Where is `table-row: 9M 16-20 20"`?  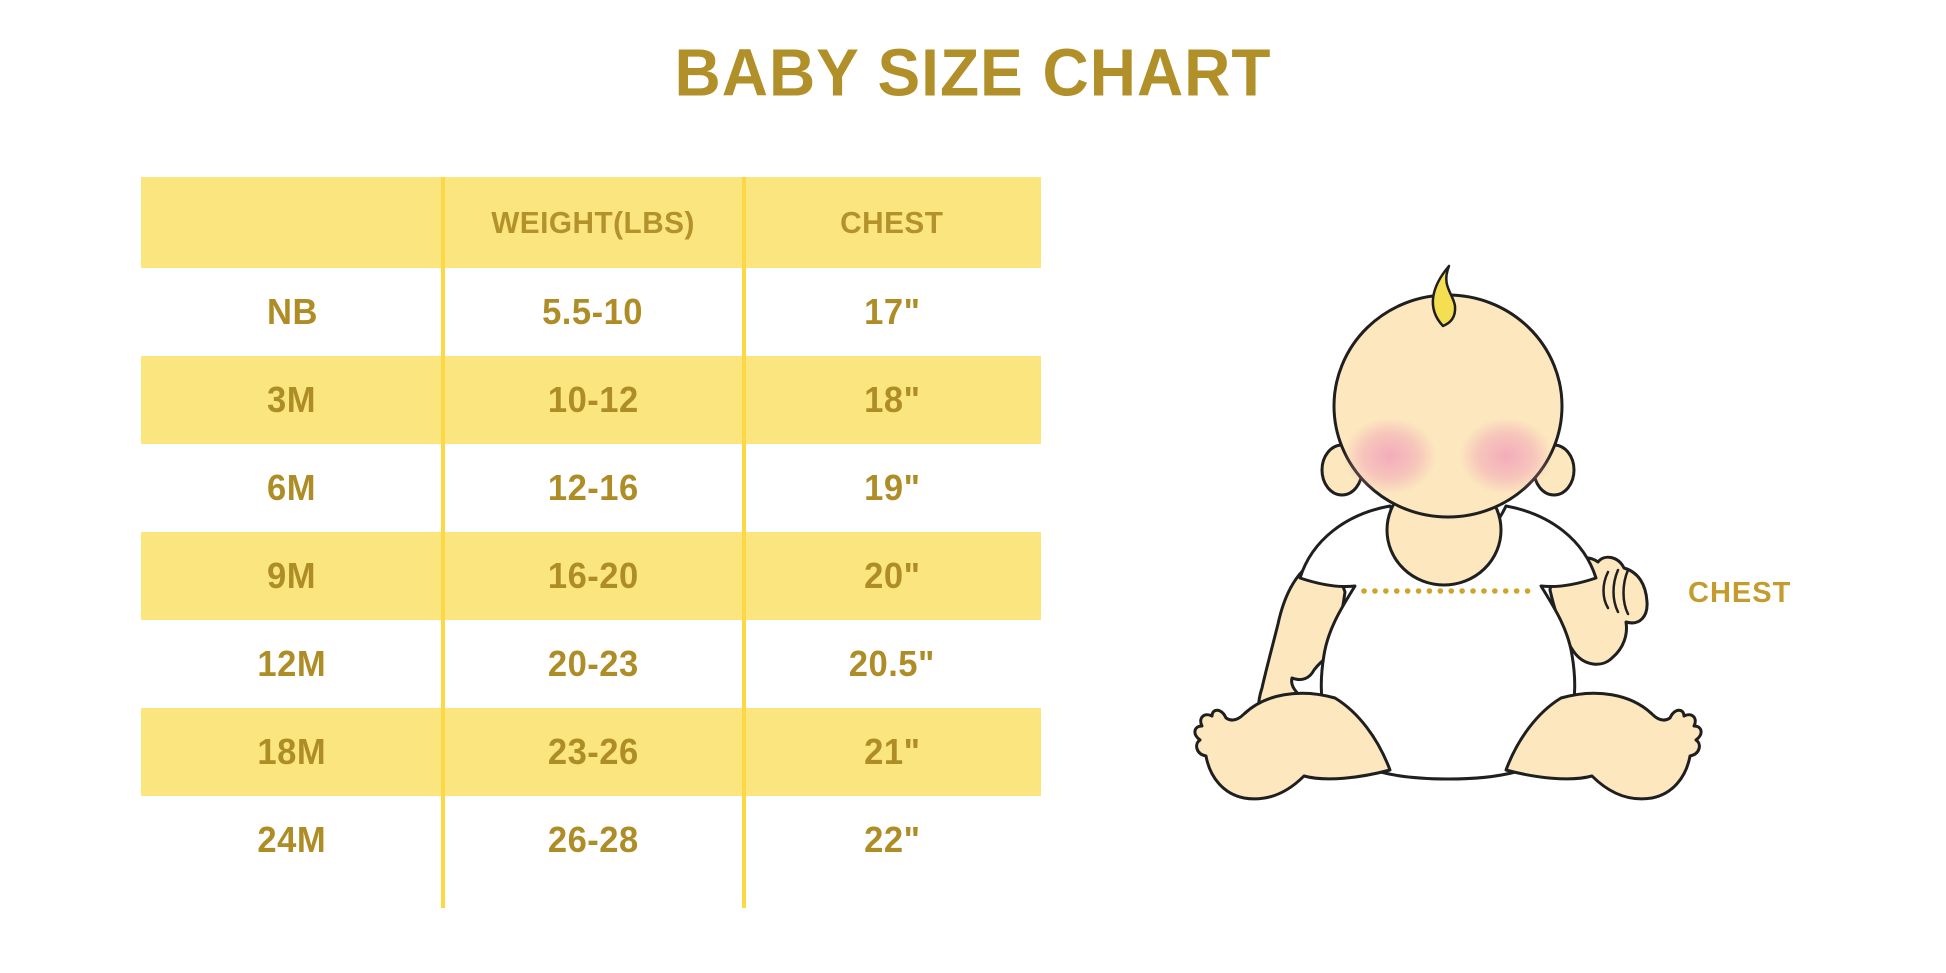
table-row: 9M 16-20 20" is located at coordinates (591, 576).